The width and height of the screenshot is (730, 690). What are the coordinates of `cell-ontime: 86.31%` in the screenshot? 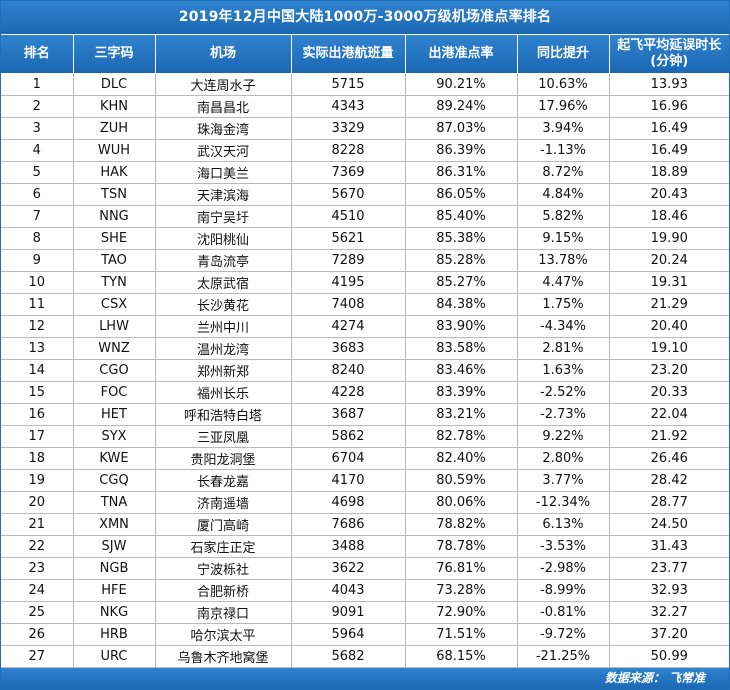 It's located at (461, 172).